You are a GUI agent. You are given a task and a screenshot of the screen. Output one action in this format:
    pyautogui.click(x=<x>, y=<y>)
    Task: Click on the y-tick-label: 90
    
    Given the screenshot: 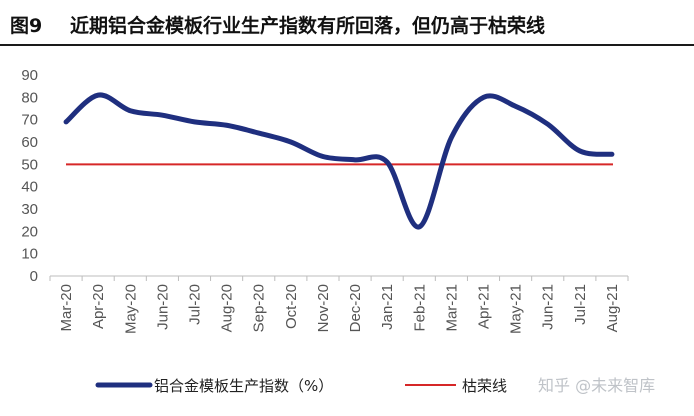 What is the action you would take?
    pyautogui.click(x=29, y=75)
    